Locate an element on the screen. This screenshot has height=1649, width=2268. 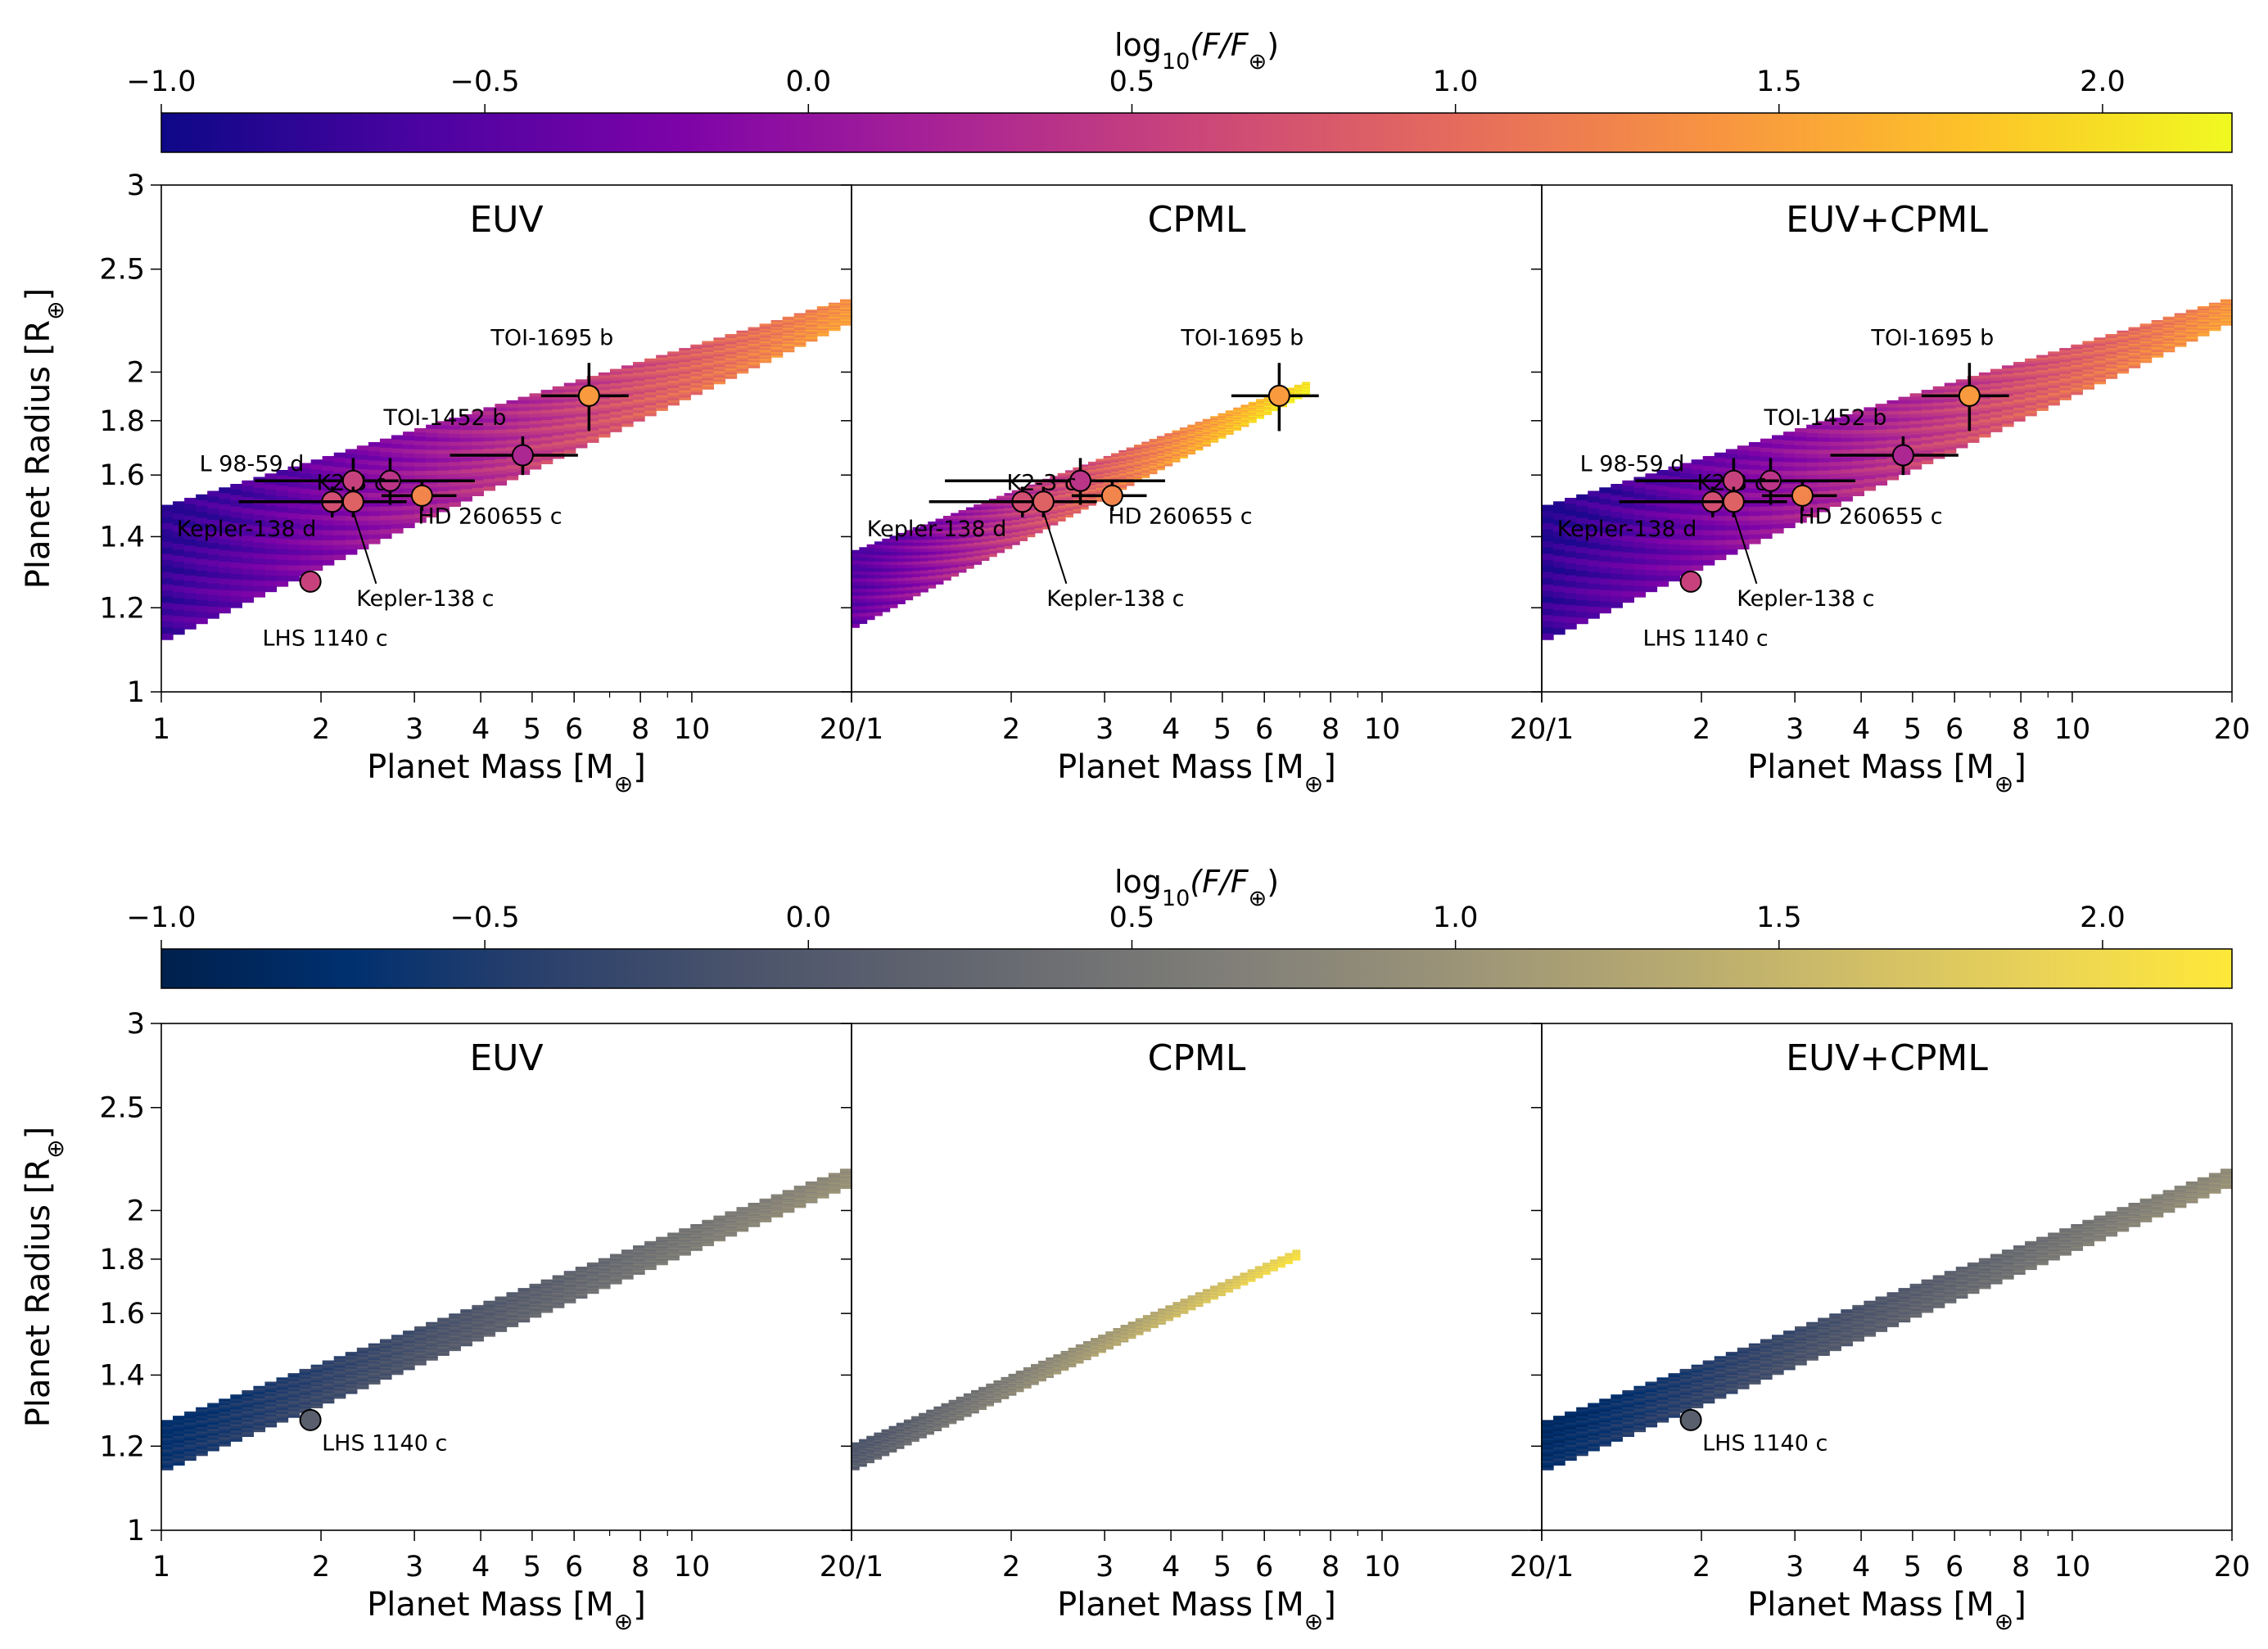
x-axis-label-xlabel-end: ] is located at coordinates (1329, 767).